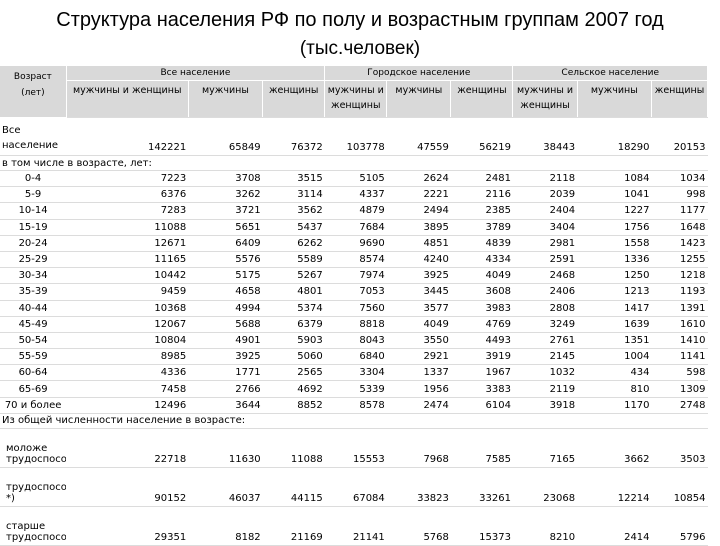 Image resolution: width=720 pixels, height=546 pixels. What do you see at coordinates (481, 195) in the screenshot?
I see `table-cell: 2116` at bounding box center [481, 195].